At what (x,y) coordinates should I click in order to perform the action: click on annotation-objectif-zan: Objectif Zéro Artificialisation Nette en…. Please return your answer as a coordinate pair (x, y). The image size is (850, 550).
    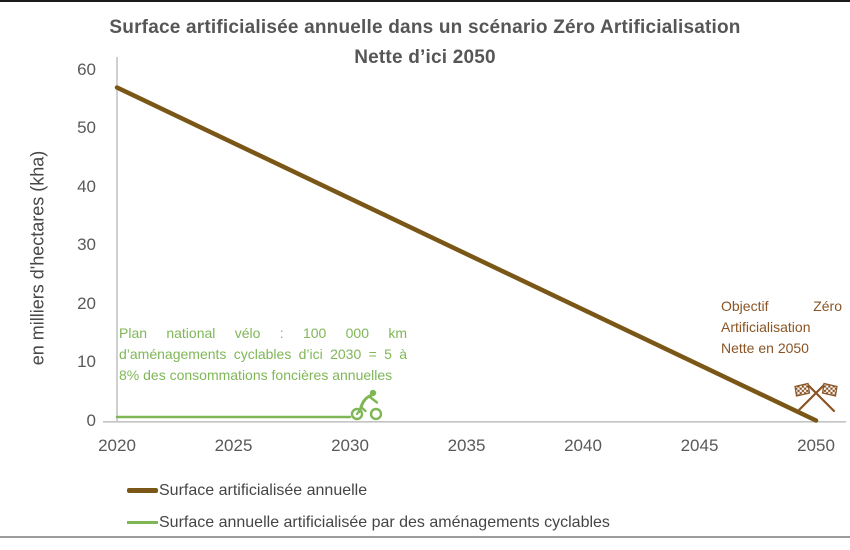
    Looking at the image, I should click on (781, 327).